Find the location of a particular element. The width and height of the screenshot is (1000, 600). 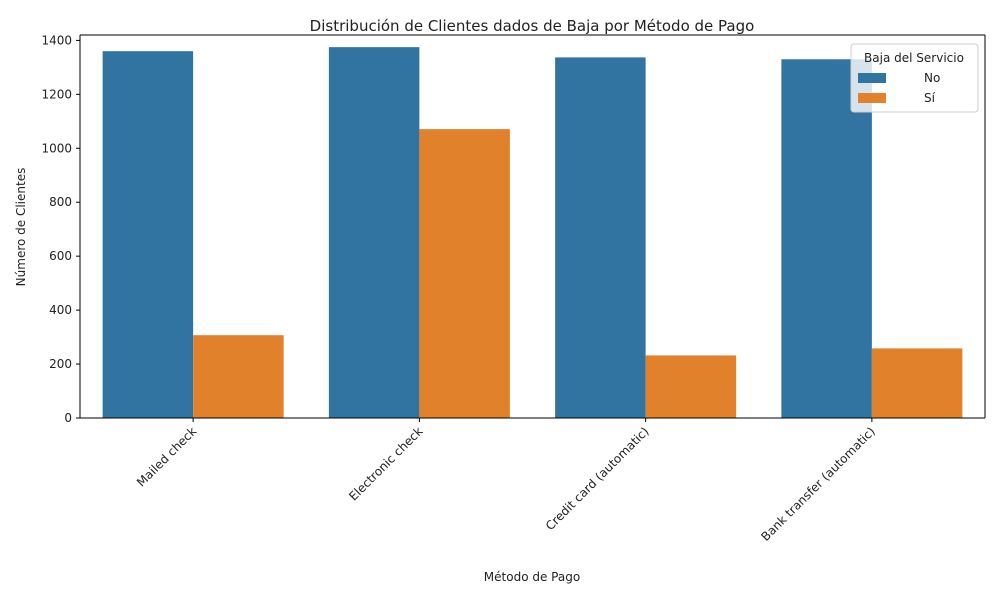

legend: Baja del Servicio No Sí is located at coordinates (914, 78).